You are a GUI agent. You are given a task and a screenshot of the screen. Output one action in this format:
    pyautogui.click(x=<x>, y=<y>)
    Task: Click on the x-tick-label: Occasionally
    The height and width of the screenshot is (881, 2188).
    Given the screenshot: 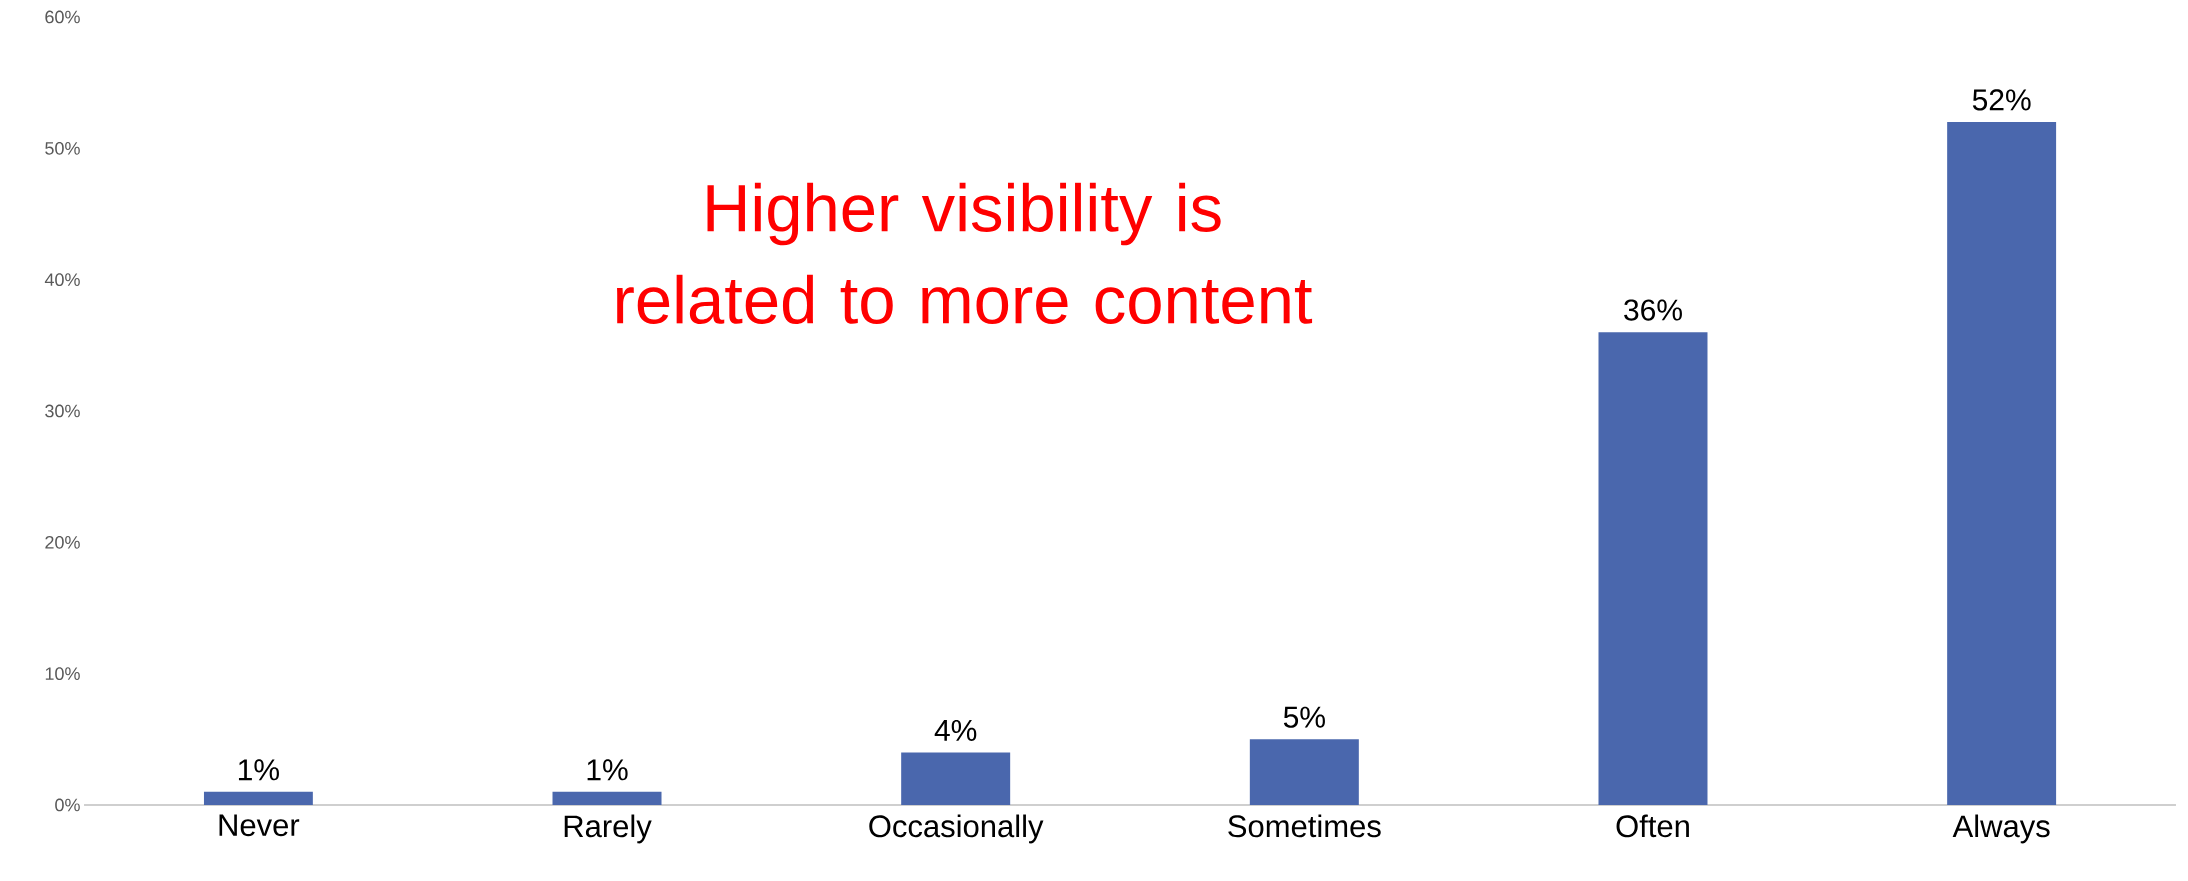 What is the action you would take?
    pyautogui.click(x=956, y=829)
    